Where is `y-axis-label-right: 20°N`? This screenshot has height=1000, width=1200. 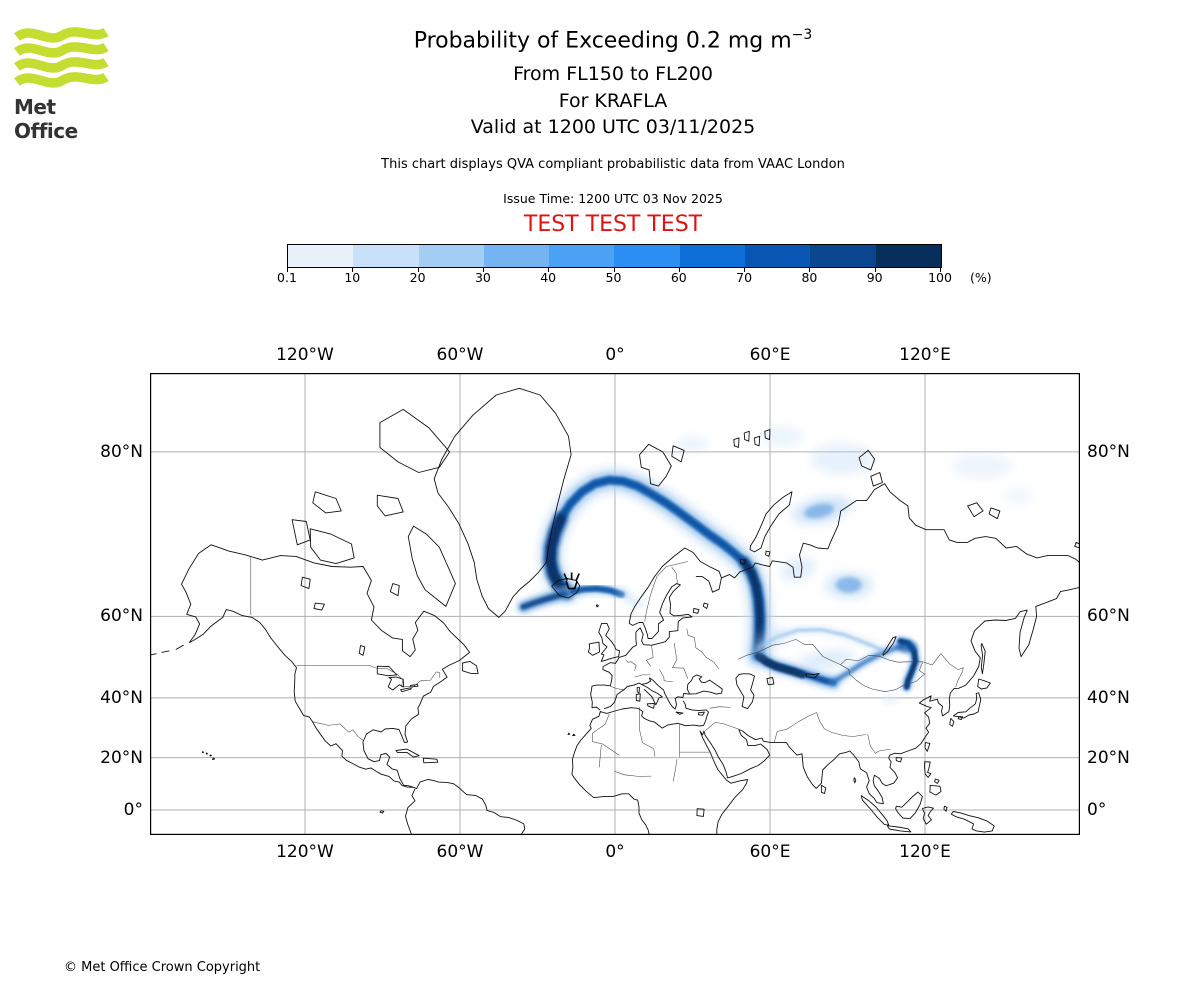 y-axis-label-right: 20°N is located at coordinates (1108, 757).